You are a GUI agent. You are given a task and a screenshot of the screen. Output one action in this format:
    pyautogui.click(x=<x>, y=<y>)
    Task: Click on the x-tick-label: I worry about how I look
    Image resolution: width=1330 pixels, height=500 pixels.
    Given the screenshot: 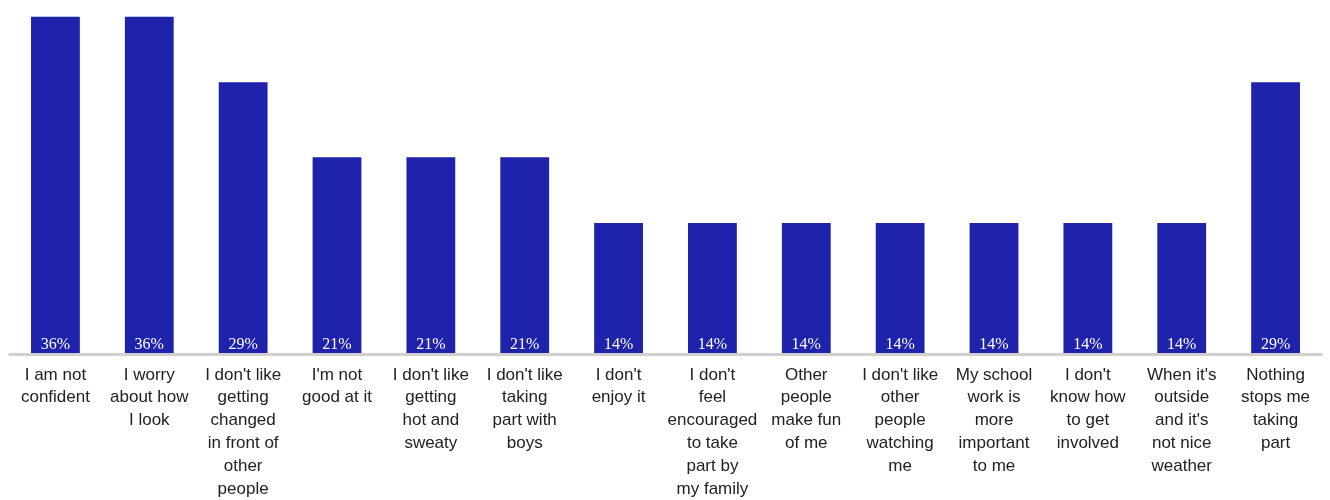 What is the action you would take?
    pyautogui.click(x=150, y=397)
    